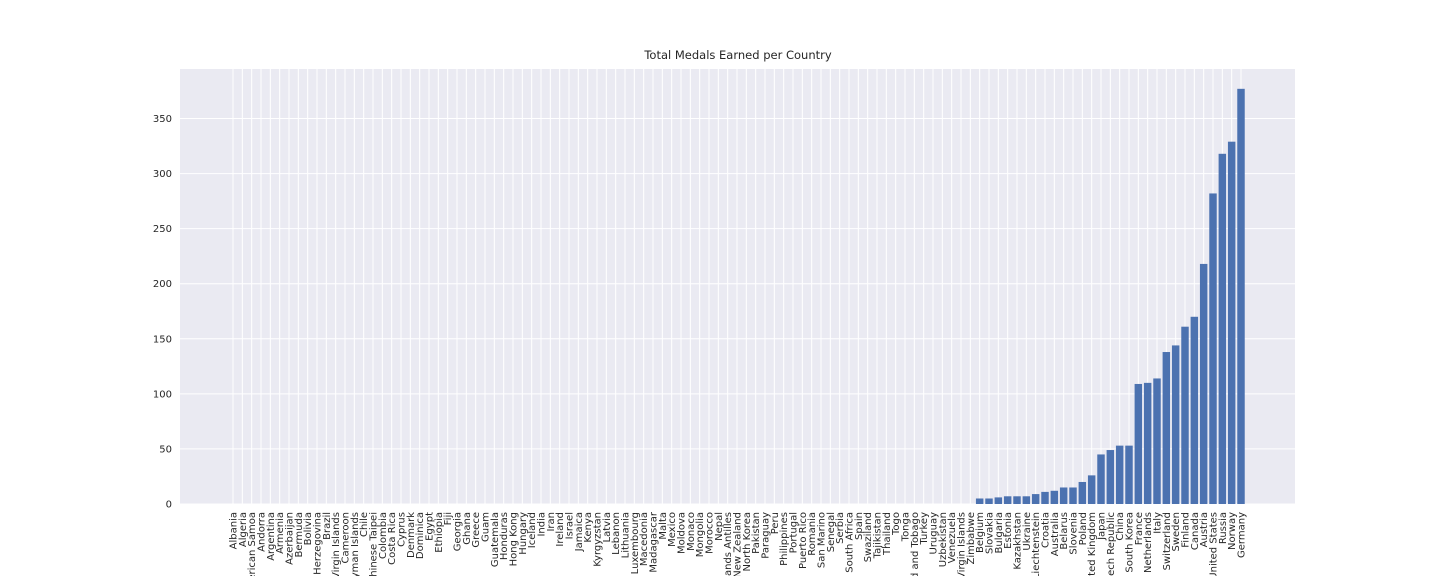 This screenshot has width=1440, height=576. Describe the element at coordinates (504, 536) in the screenshot. I see `x-tick-label: Honduras` at that location.